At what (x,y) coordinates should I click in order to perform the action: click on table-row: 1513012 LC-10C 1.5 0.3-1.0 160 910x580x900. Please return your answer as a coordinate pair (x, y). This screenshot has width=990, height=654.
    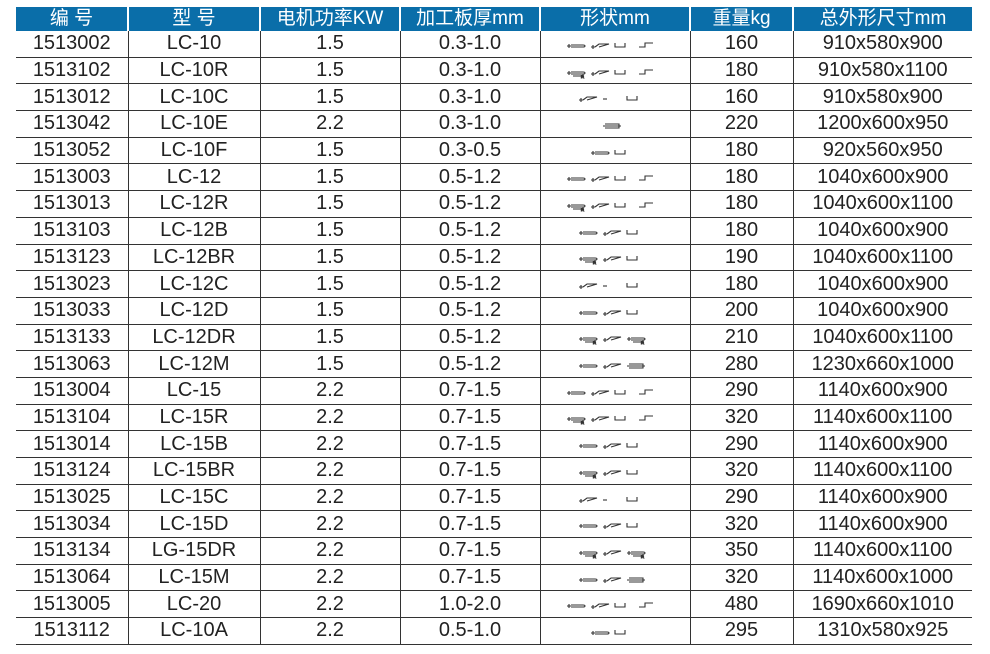
    Looking at the image, I should click on (494, 97).